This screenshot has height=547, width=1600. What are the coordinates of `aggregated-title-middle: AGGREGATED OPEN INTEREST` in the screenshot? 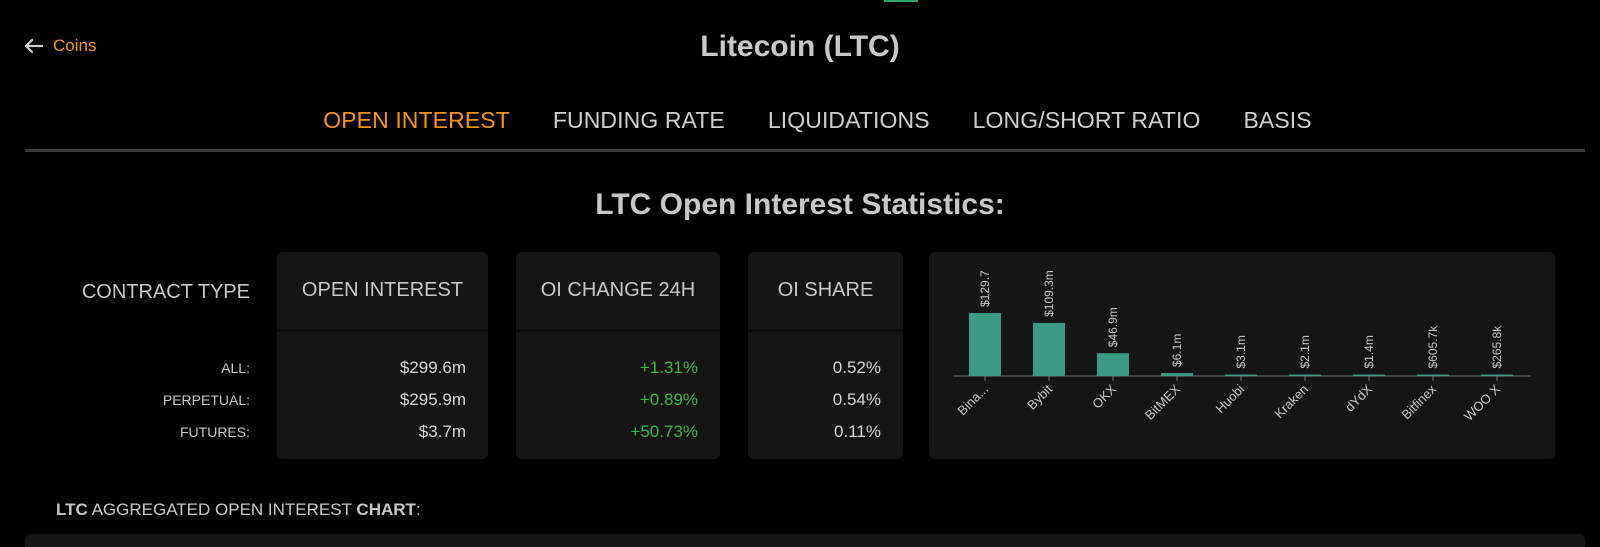 It's located at (221, 509).